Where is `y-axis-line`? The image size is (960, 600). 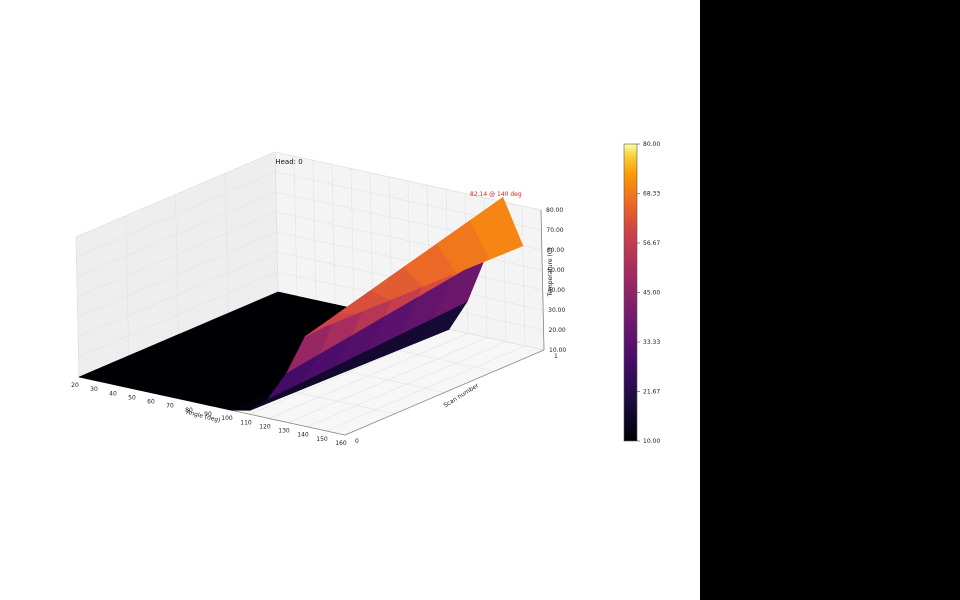
y-axis-line is located at coordinates (444, 392).